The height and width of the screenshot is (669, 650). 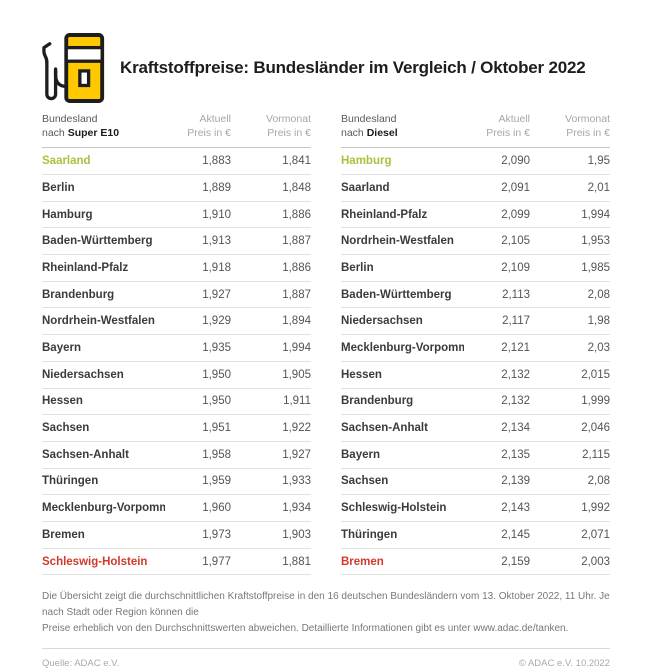 I want to click on current-price: 1,889, so click(x=216, y=187).